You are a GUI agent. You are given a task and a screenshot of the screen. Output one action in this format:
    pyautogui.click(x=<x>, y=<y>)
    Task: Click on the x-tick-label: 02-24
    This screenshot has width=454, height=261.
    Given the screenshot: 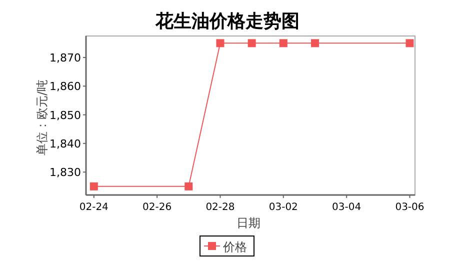 What is the action you would take?
    pyautogui.click(x=93, y=207)
    